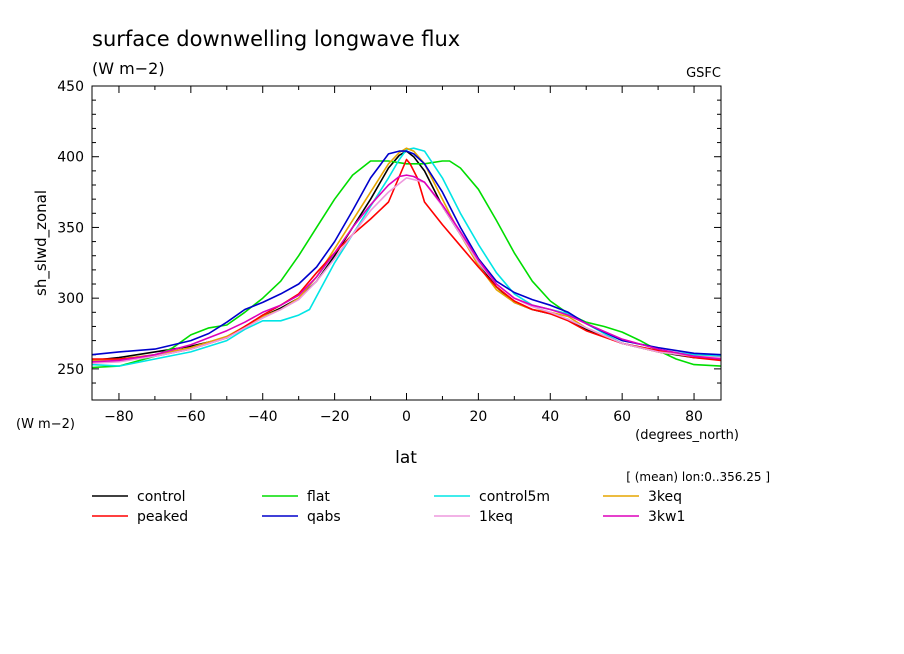  I want to click on y-tick-label: 300, so click(70, 299).